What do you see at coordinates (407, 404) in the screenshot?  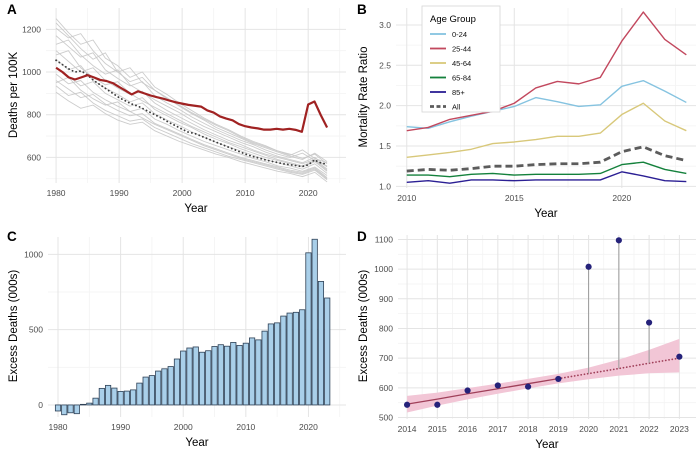 I see `point-2014` at bounding box center [407, 404].